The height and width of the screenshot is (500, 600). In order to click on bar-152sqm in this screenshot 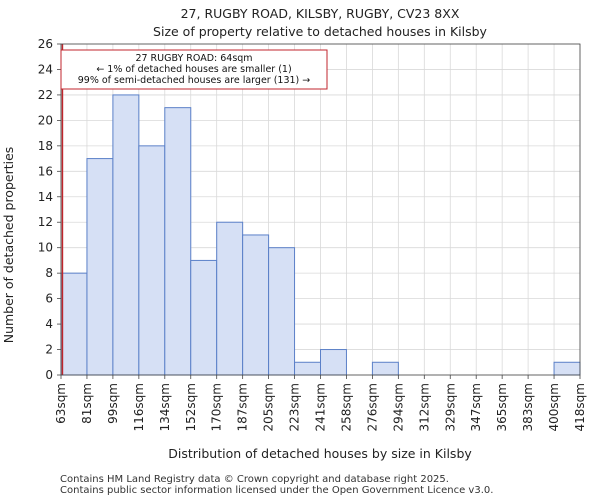, I will do `click(204, 317)`.